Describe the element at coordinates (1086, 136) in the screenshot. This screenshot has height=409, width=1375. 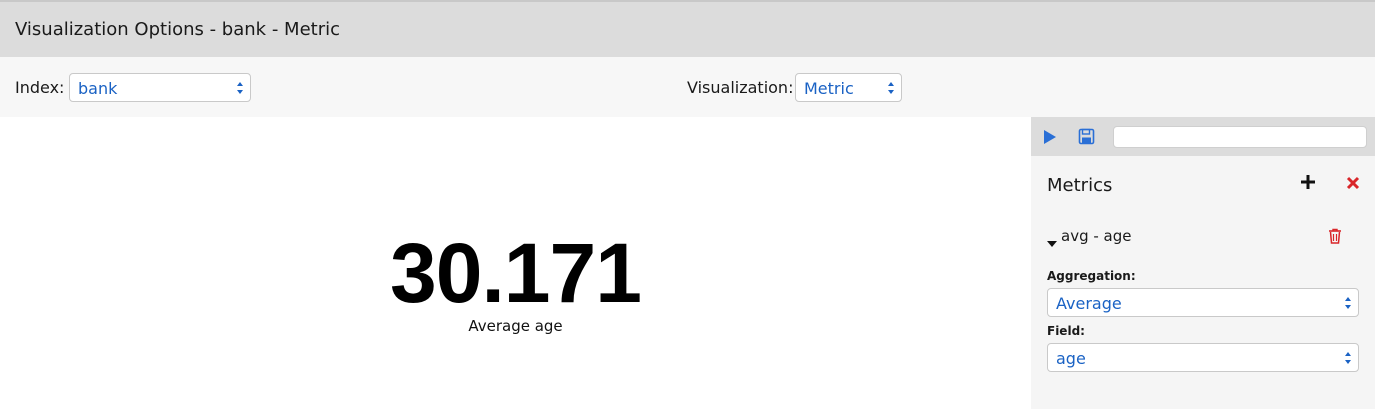
I see `save-icon` at that location.